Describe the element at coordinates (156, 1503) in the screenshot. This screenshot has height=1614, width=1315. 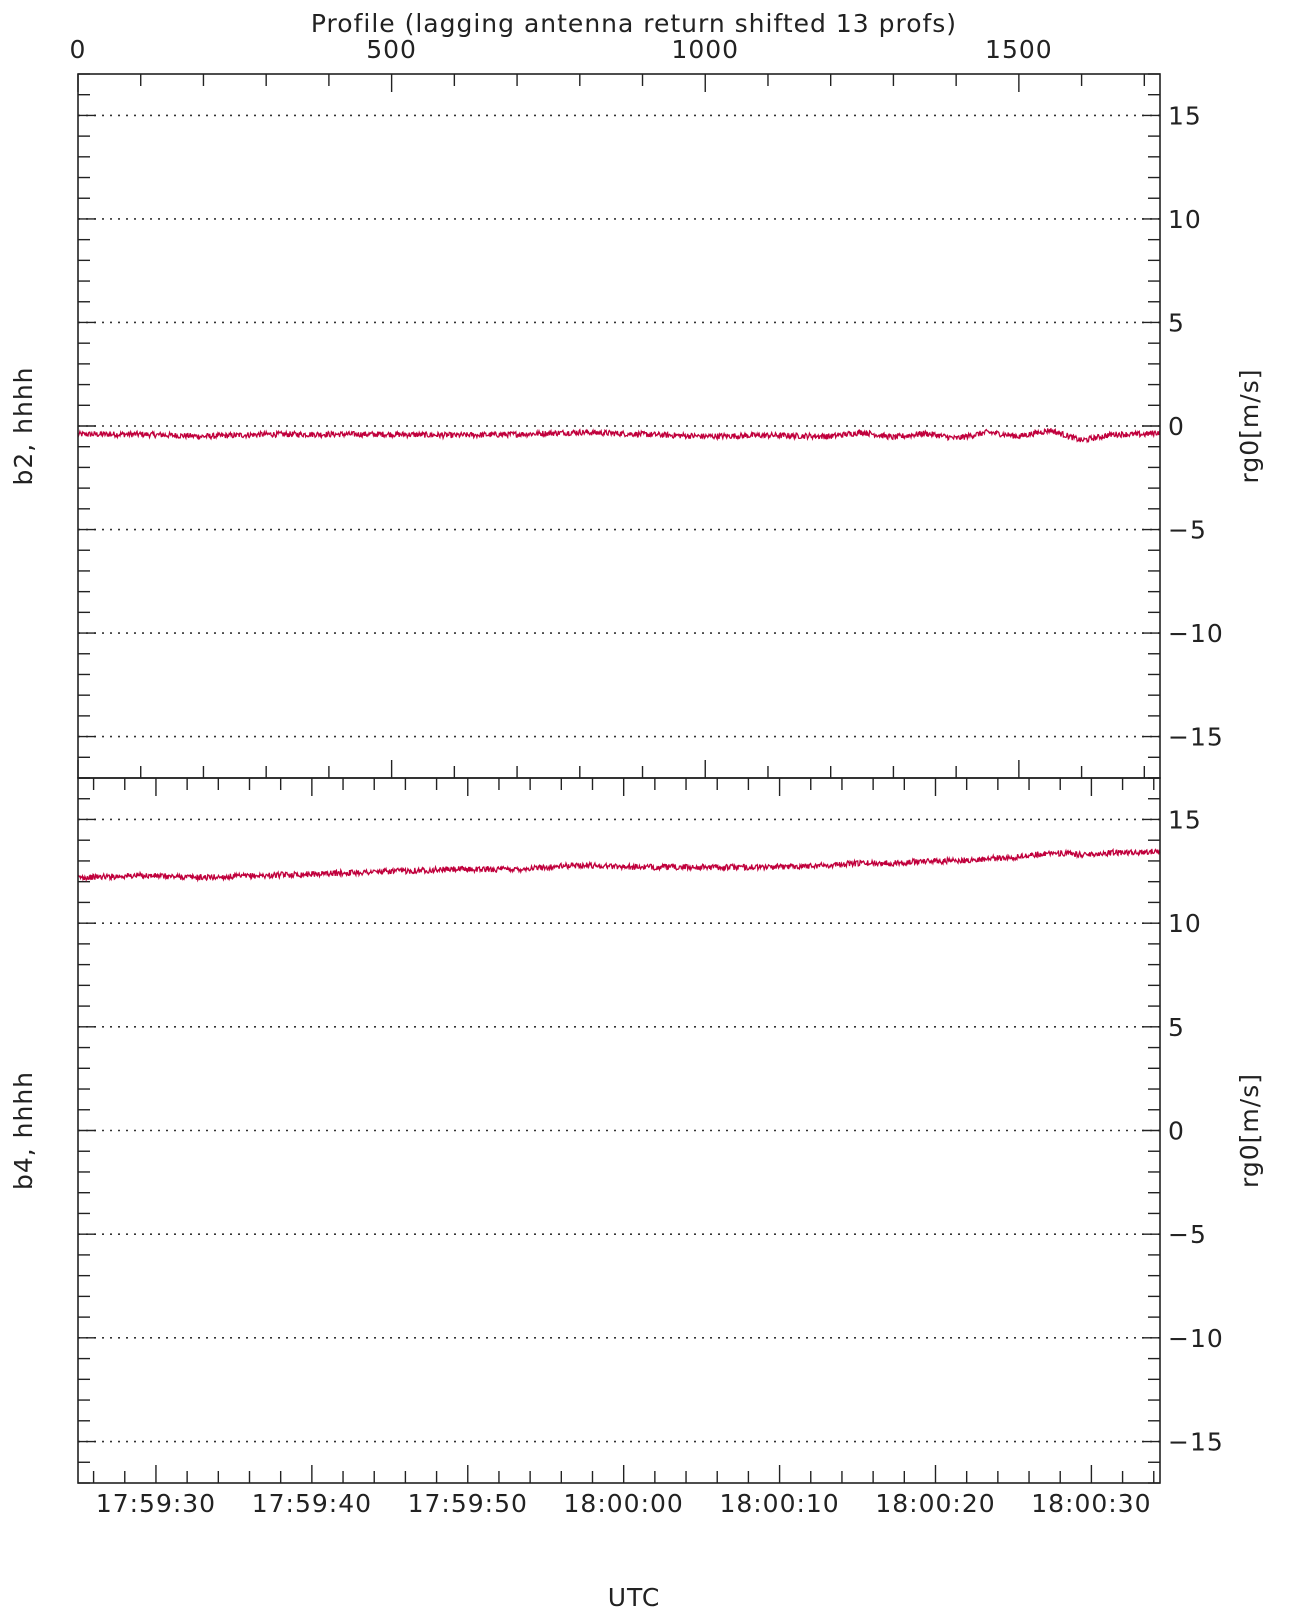
I see `bottom-tick-label: 17:59:30` at that location.